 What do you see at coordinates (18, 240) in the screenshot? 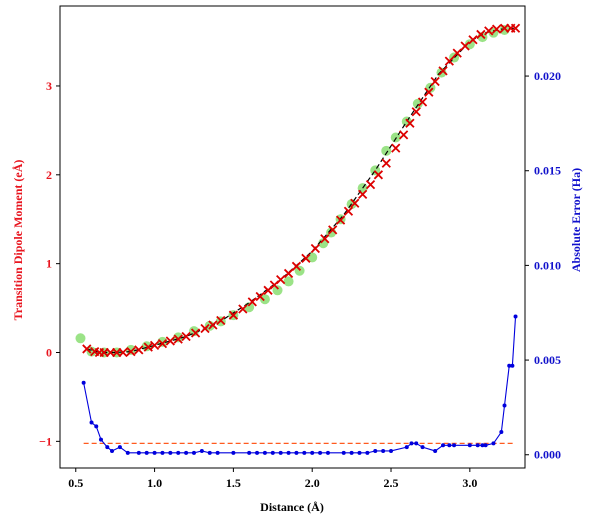
I see `left-y-axis-title: Transition Dipole Moment (eÅ)` at bounding box center [18, 240].